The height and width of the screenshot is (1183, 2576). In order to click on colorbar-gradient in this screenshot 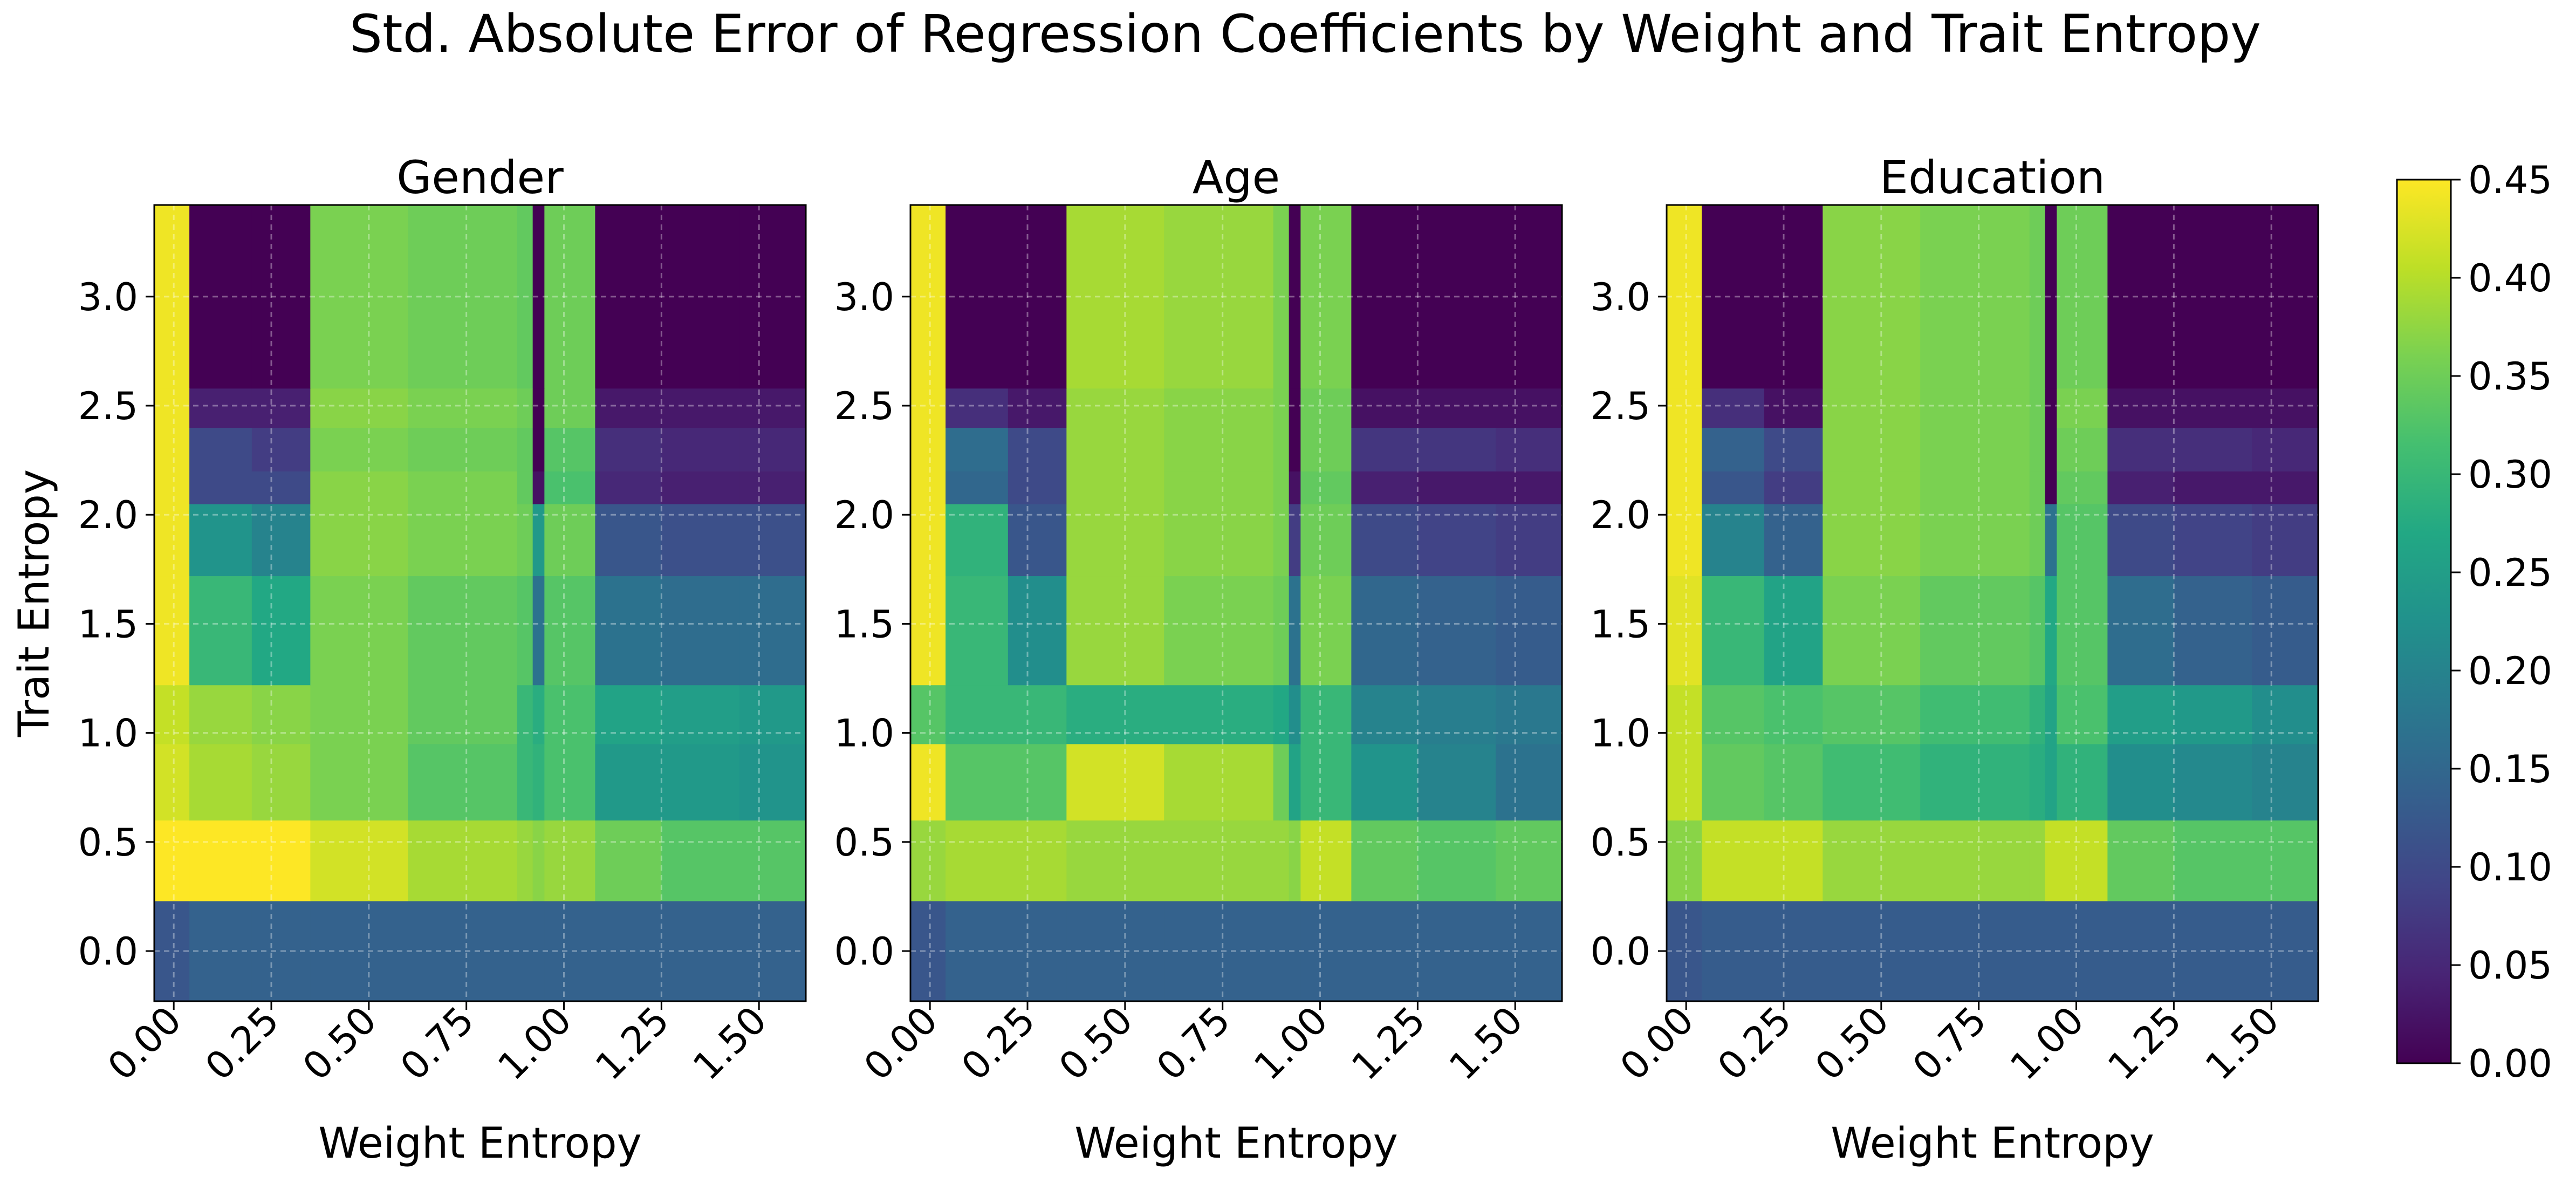, I will do `click(2424, 621)`.